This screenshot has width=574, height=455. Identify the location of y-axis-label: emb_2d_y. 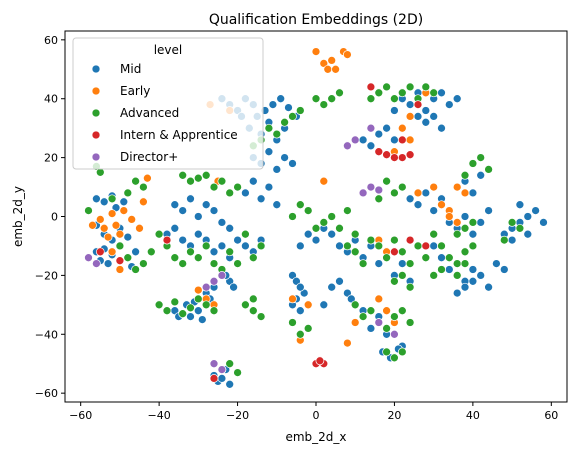
(18, 216).